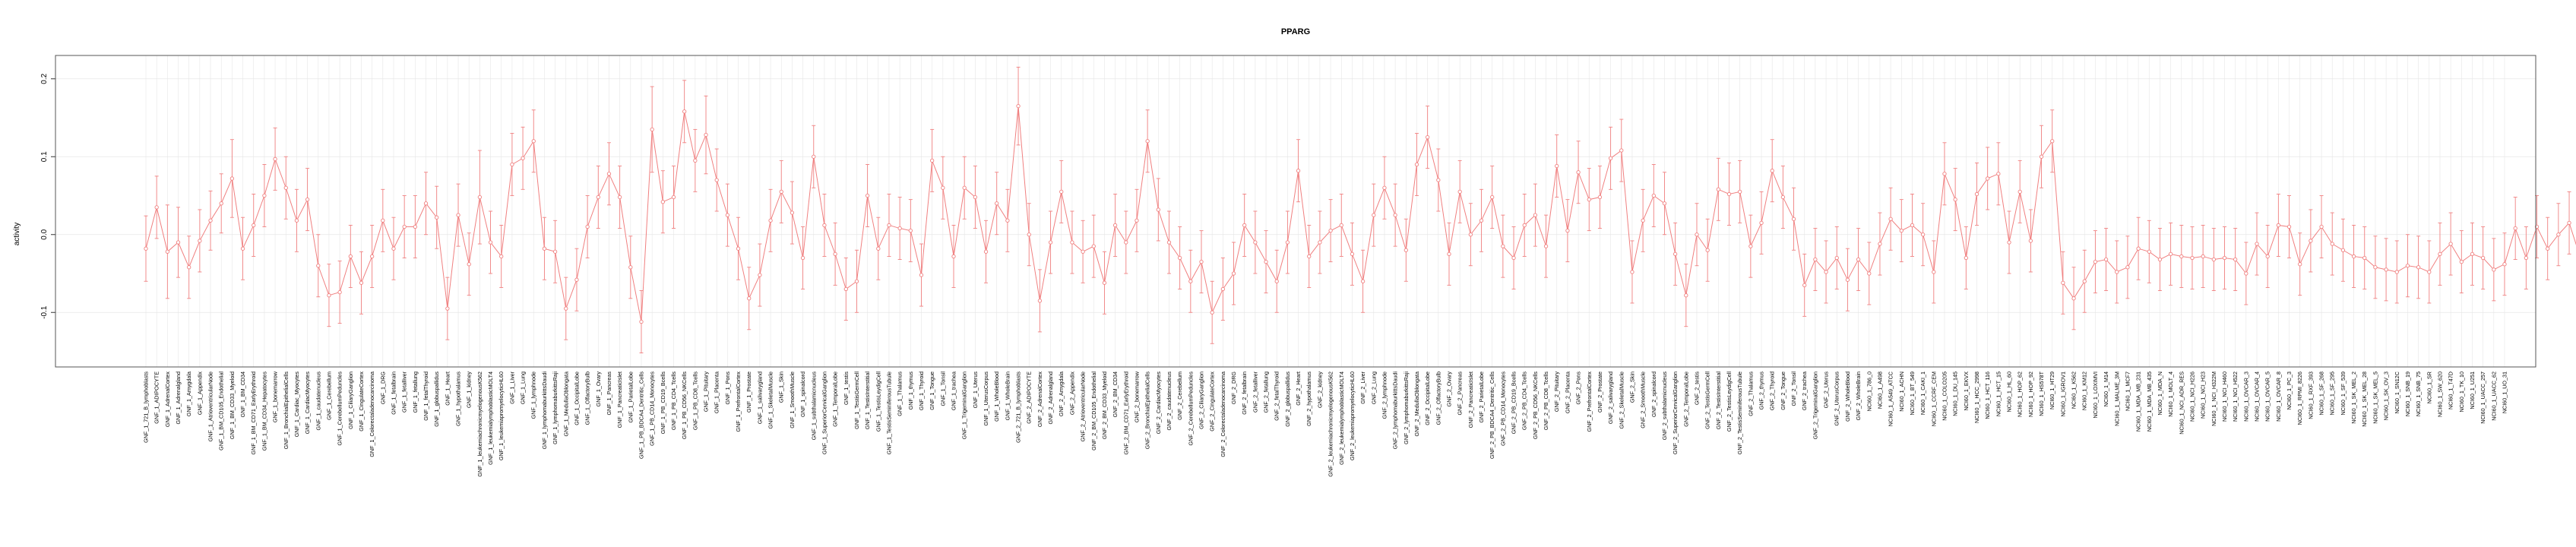 The width and height of the screenshot is (2576, 547). Describe the element at coordinates (1136, 396) in the screenshot. I see `x-tick-label: GNF_2_bonemarrow` at that location.